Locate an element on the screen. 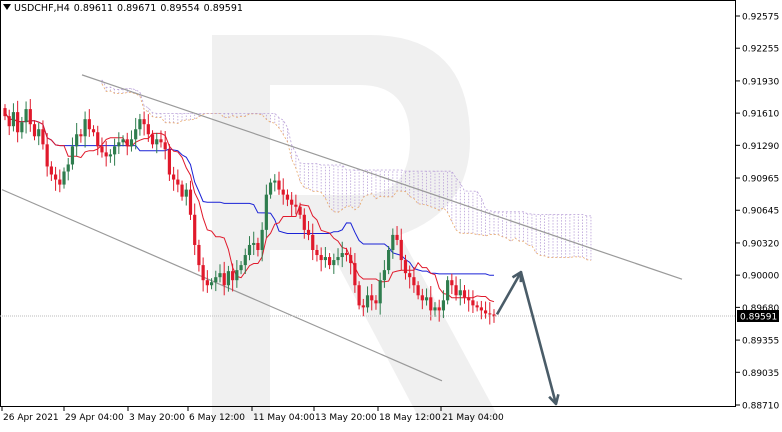 The height and width of the screenshot is (432, 782). low-value: 0.89554 is located at coordinates (180, 8).